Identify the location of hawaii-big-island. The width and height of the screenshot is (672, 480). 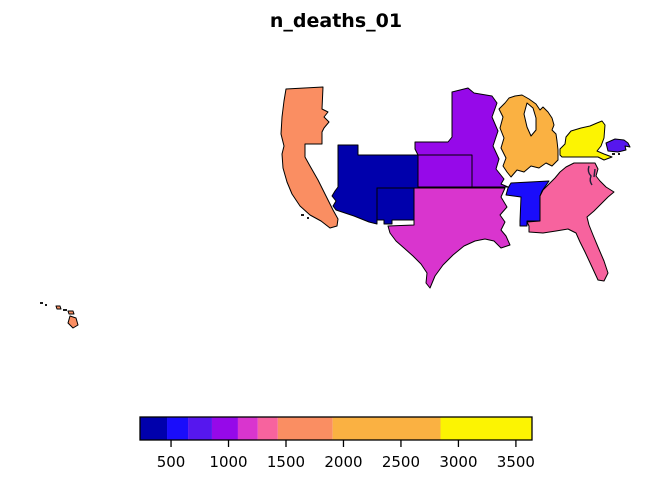
(73, 322).